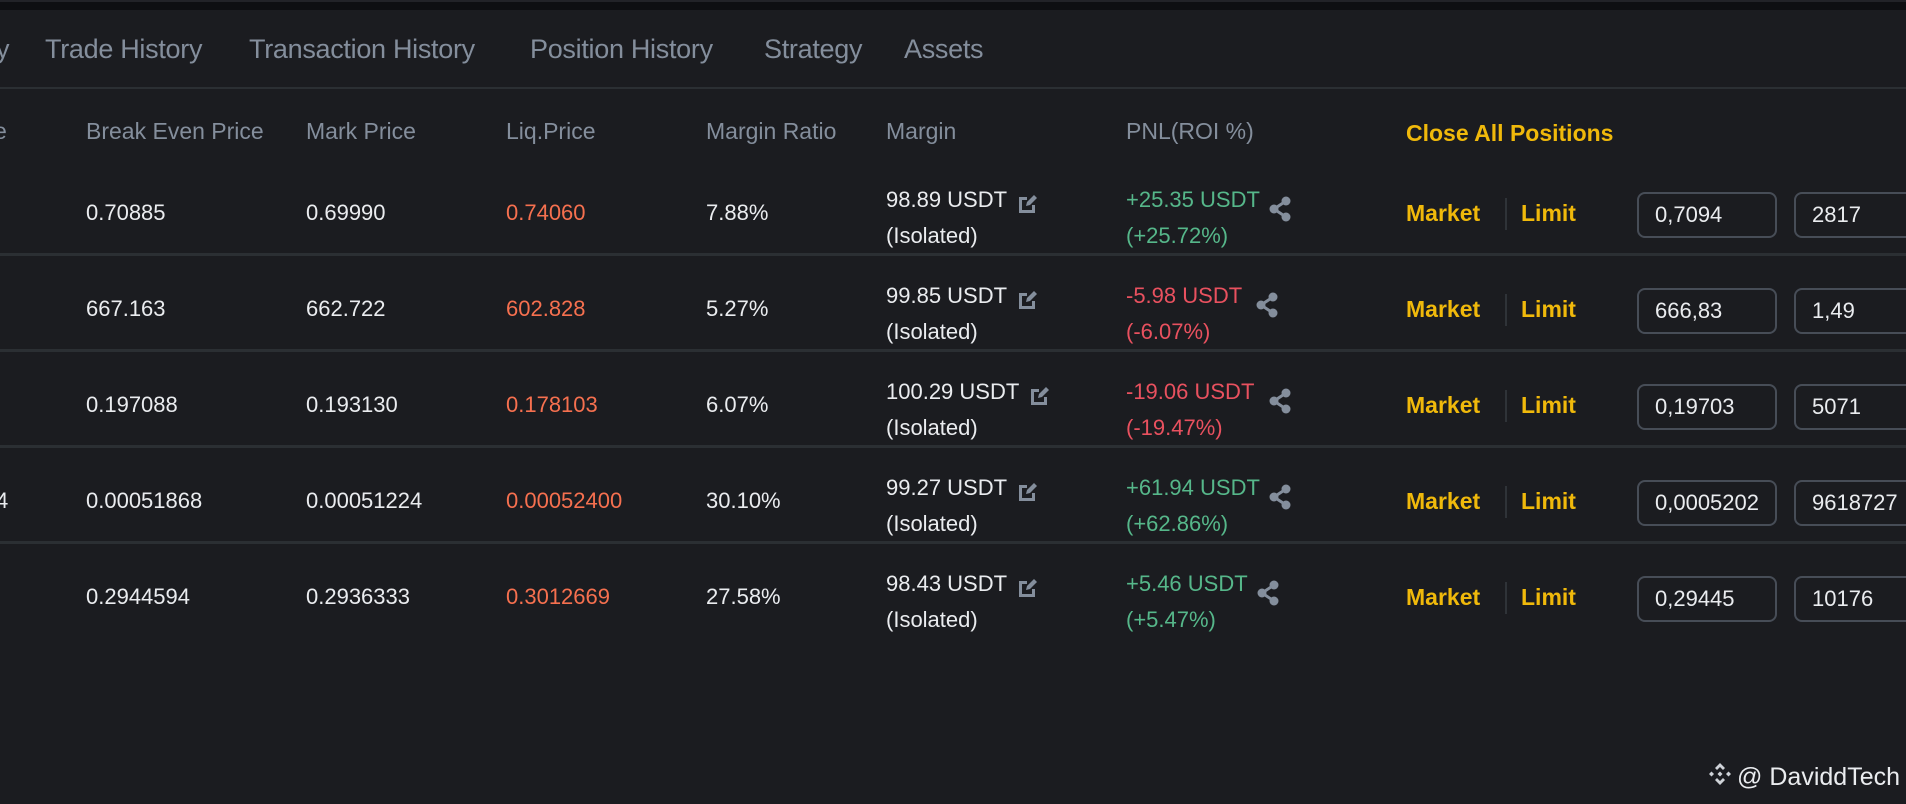 This screenshot has height=804, width=1906. I want to click on margin-value: 98.43 USDT, so click(947, 583).